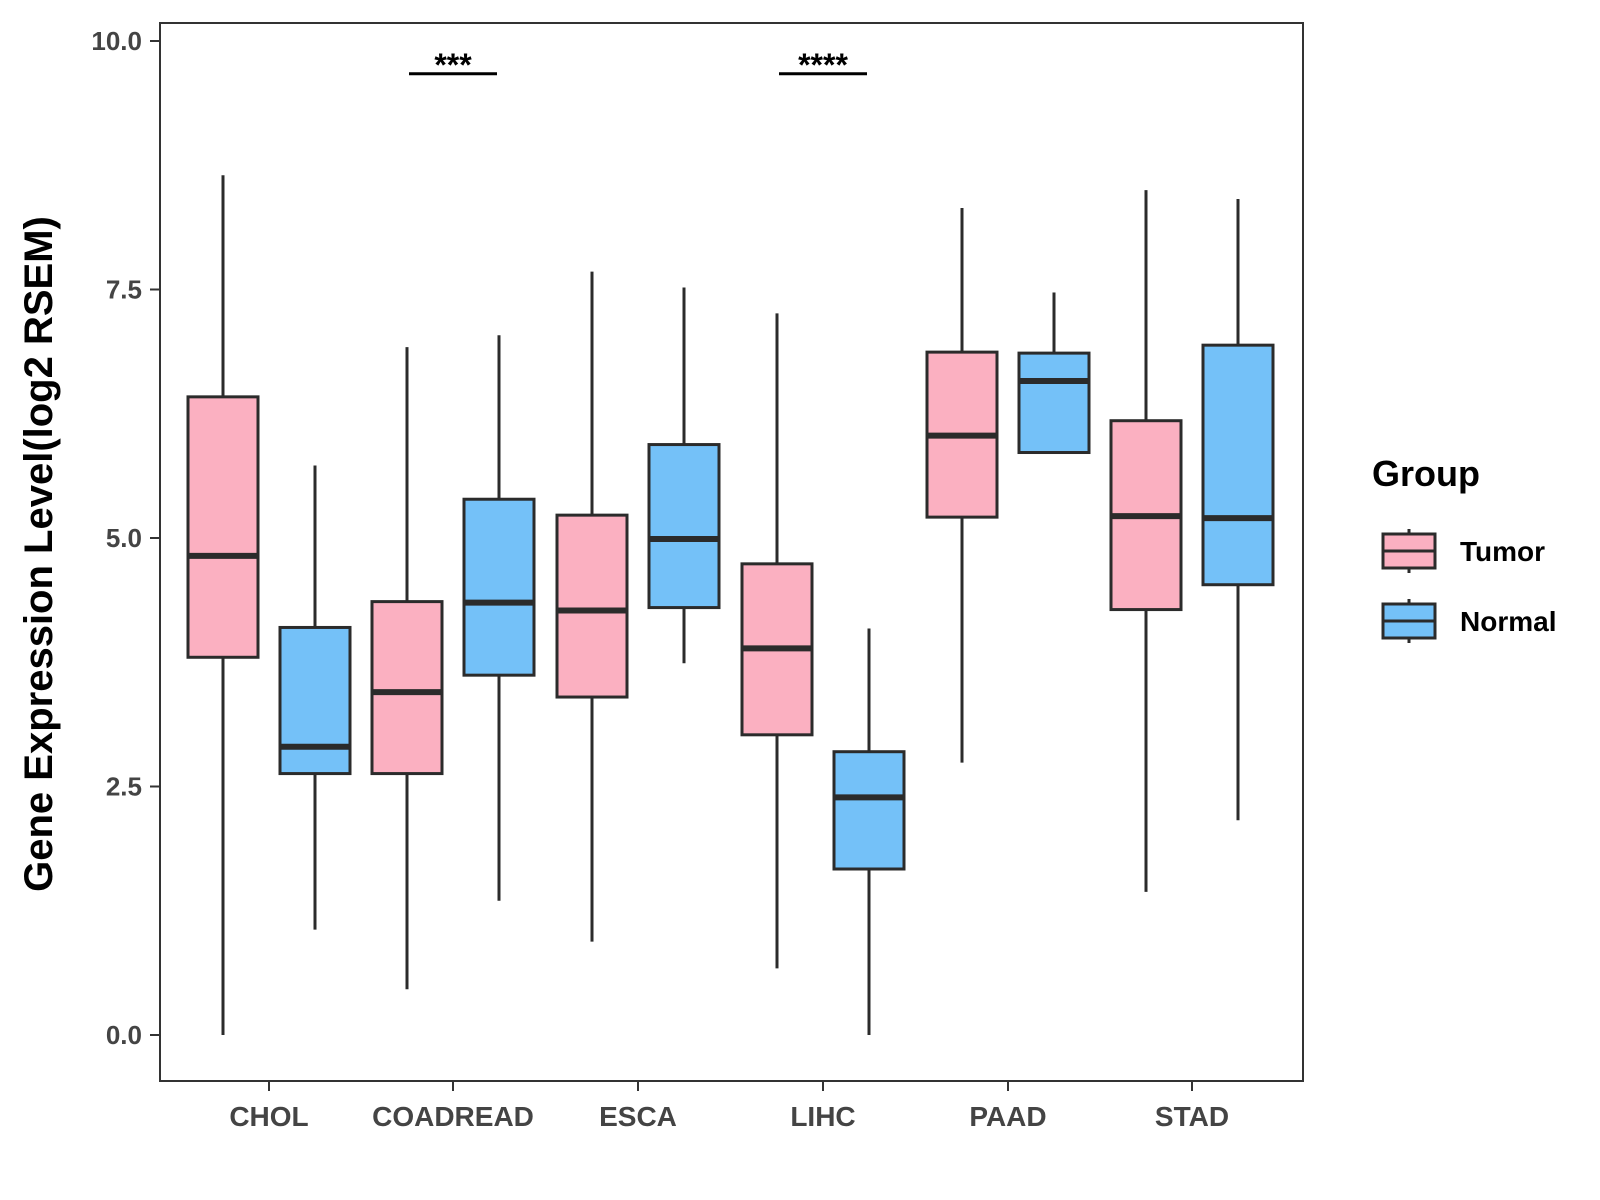 Image resolution: width=1600 pixels, height=1200 pixels. Describe the element at coordinates (777, 641) in the screenshot. I see `box-tumor-lihc` at that location.